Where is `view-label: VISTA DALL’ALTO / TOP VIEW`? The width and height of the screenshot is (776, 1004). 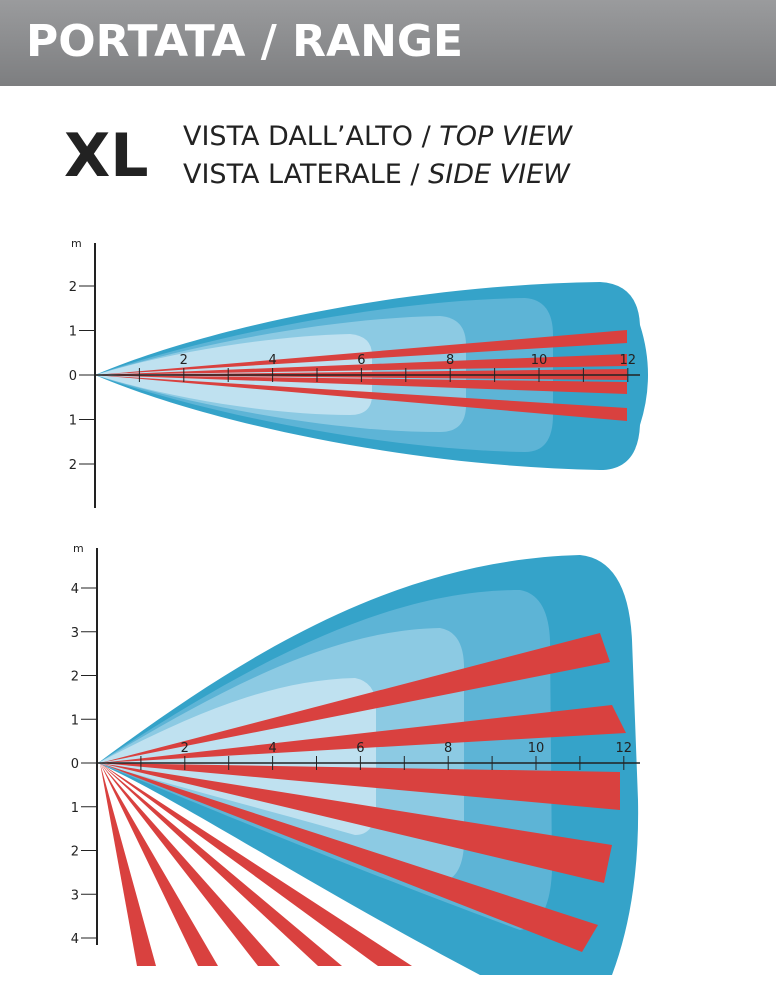
view-label: VISTA DALL’ALTO / TOP VIEW is located at coordinates (378, 136).